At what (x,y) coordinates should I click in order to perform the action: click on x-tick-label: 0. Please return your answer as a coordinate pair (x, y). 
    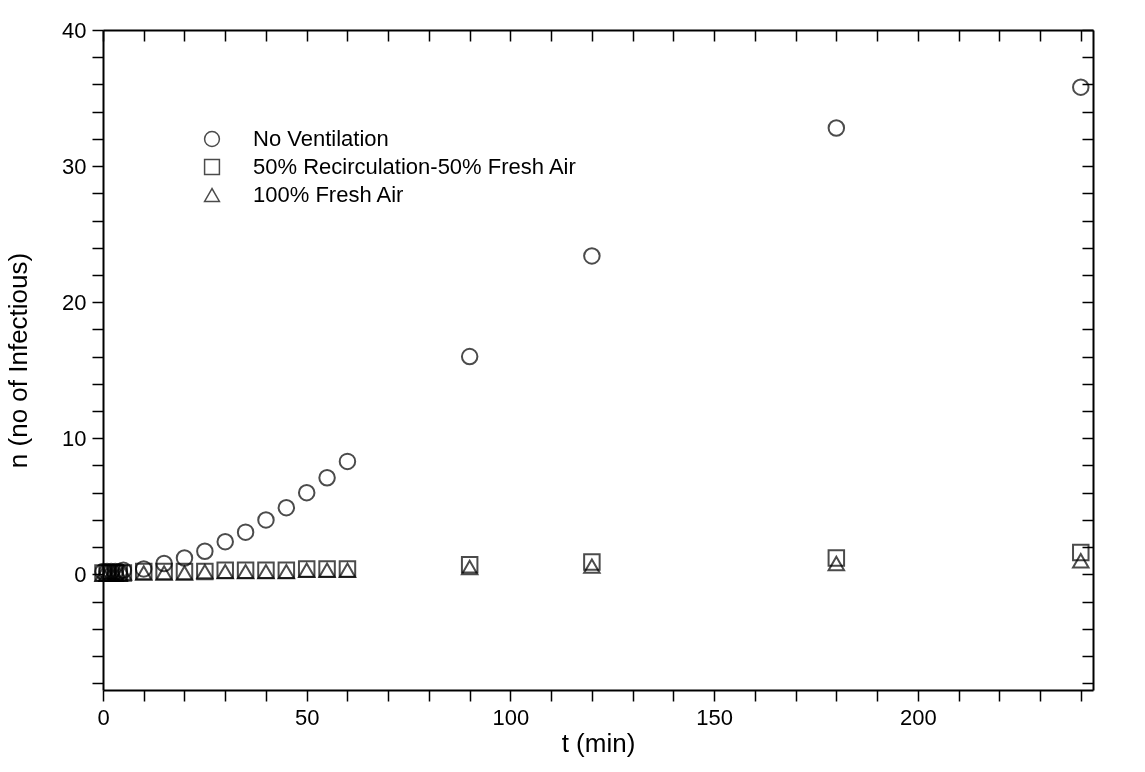
    Looking at the image, I should click on (103, 717).